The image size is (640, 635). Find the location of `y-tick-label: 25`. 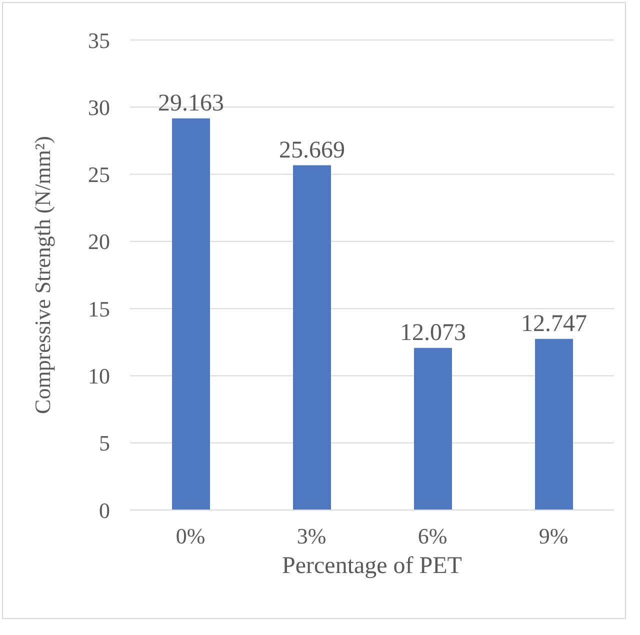

y-tick-label: 25 is located at coordinates (99, 175).